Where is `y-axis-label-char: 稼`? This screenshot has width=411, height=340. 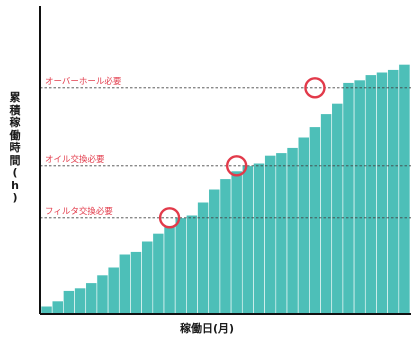
y-axis-label-char: 稼 is located at coordinates (15, 122).